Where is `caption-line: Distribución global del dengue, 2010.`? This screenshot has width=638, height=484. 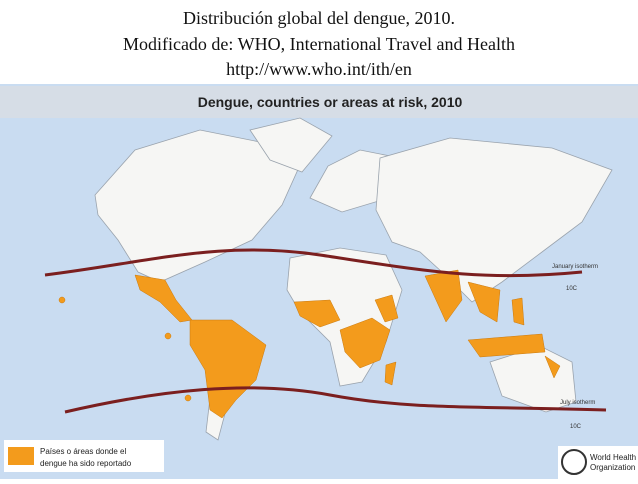
caption-line: Distribución global del dengue, 2010. is located at coordinates (319, 18).